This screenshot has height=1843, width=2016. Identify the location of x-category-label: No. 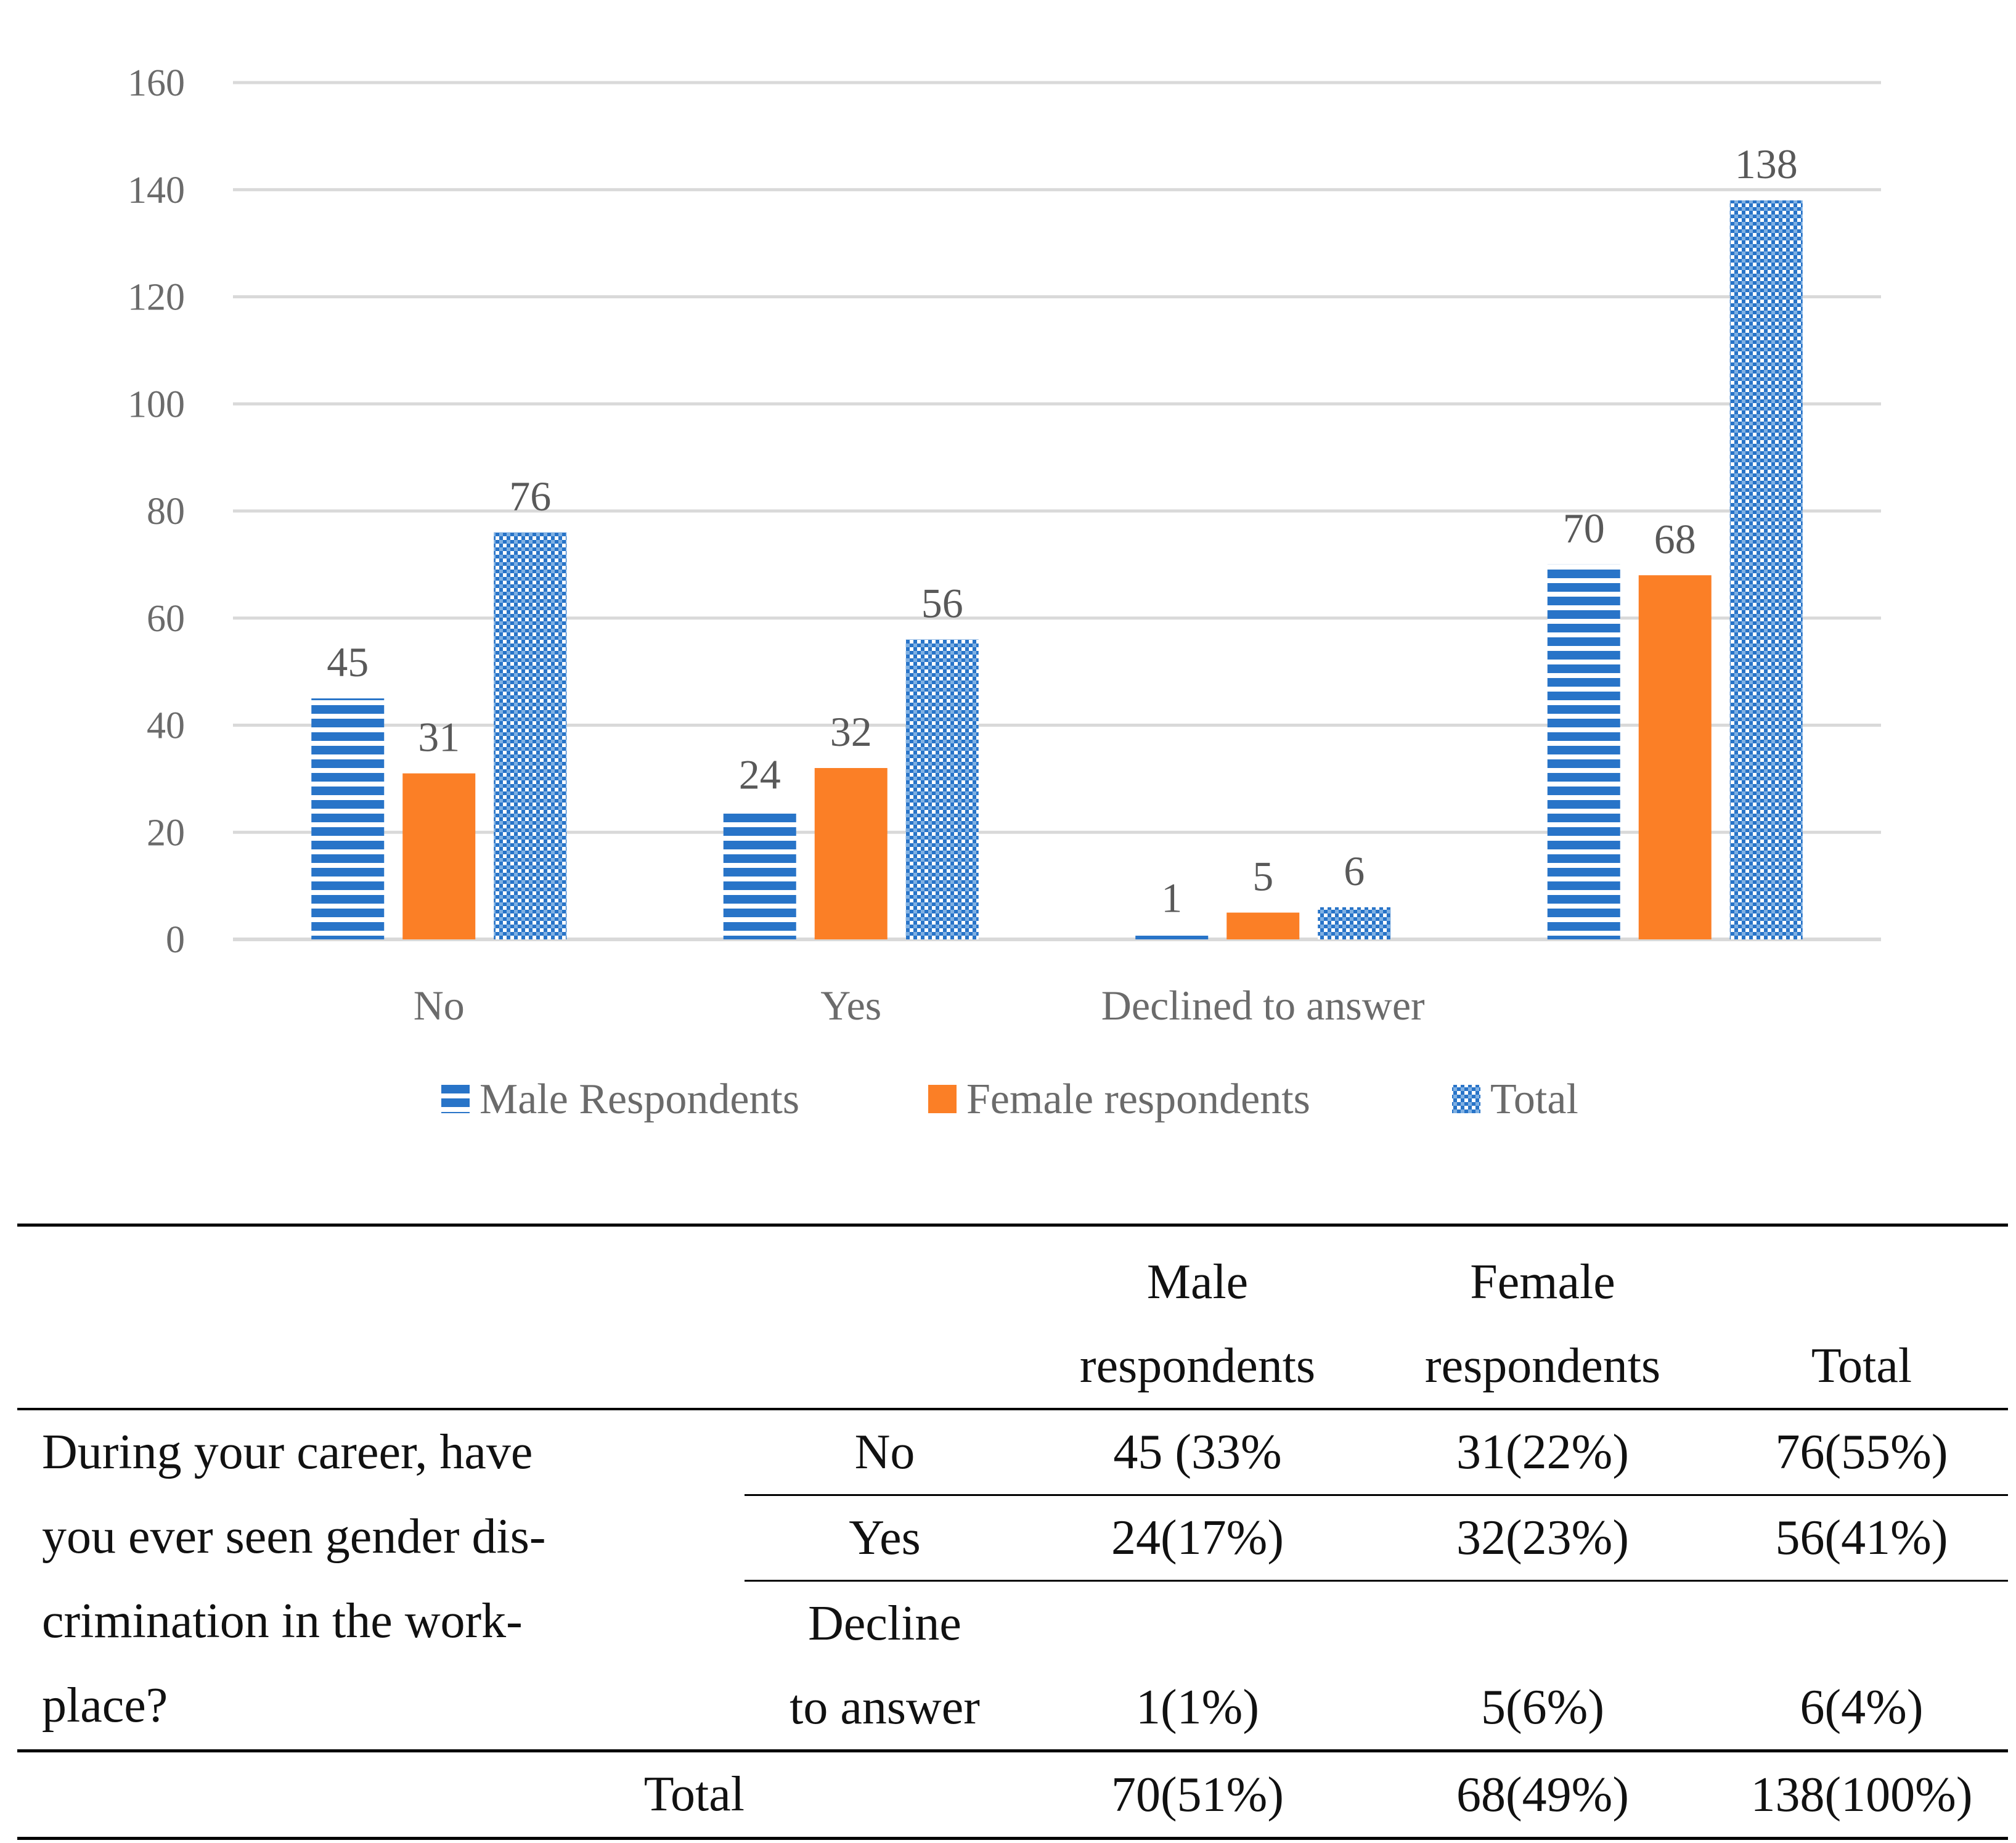
(439, 1005).